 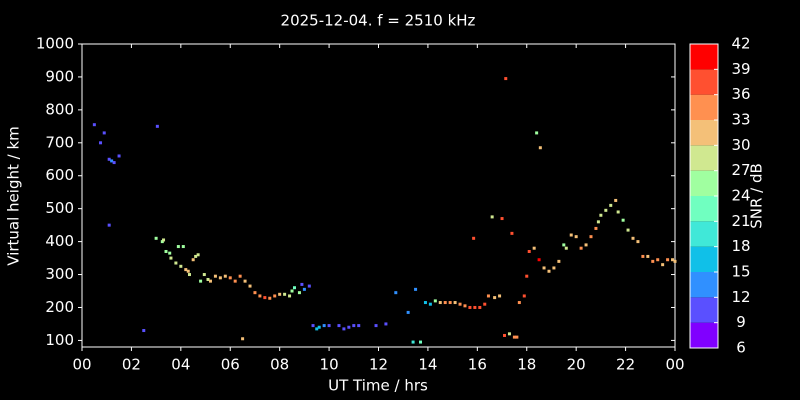 What do you see at coordinates (576, 365) in the screenshot?
I see `x-tick-label: 20` at bounding box center [576, 365].